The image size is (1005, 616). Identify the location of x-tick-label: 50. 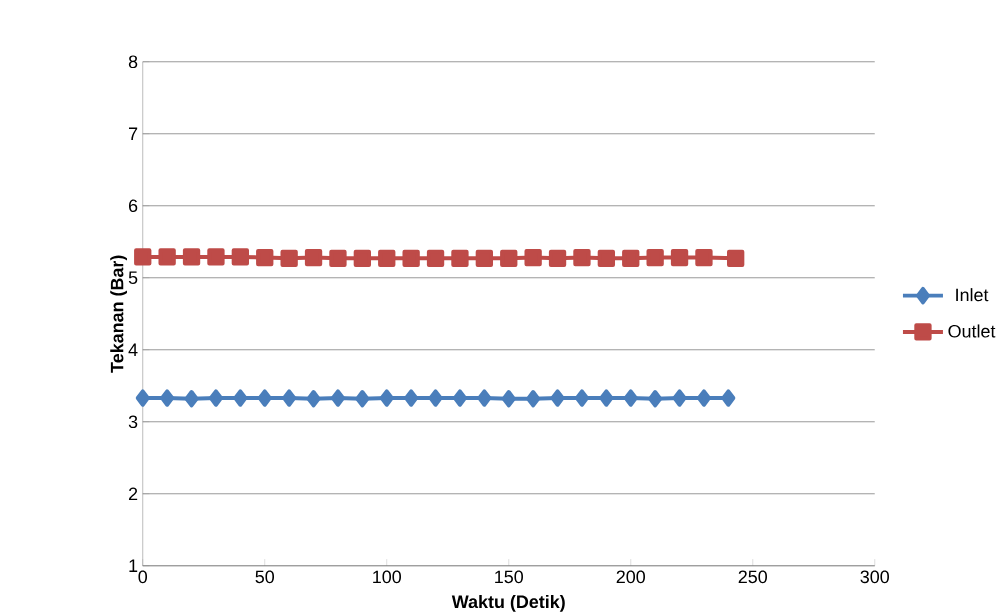
(265, 577).